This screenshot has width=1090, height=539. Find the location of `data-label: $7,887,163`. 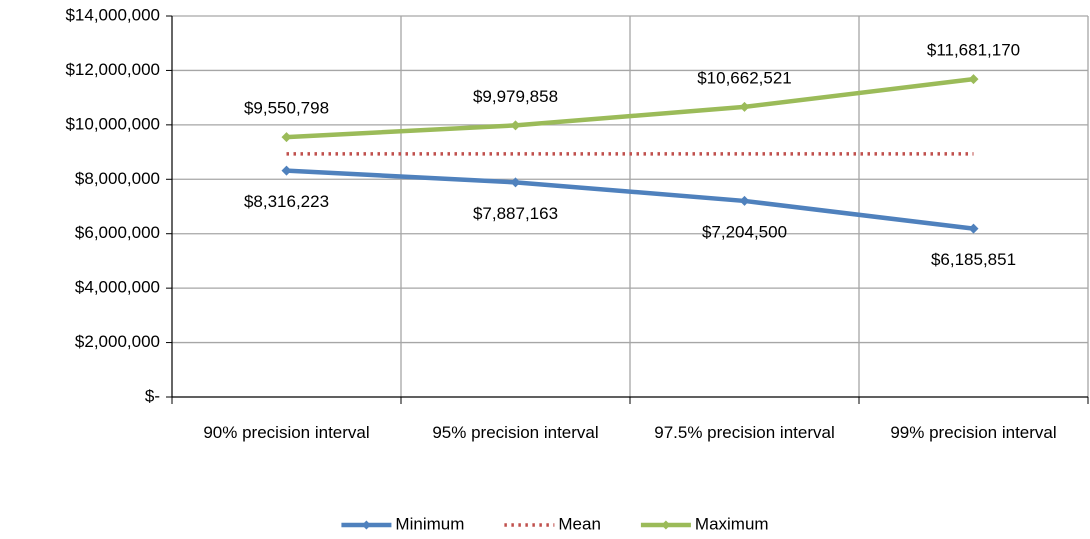

data-label: $7,887,163 is located at coordinates (515, 213).